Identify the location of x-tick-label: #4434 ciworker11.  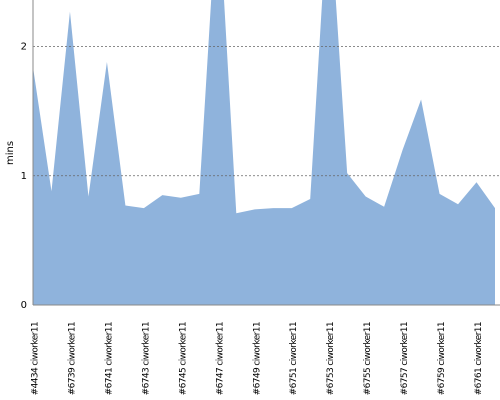
(36, 358).